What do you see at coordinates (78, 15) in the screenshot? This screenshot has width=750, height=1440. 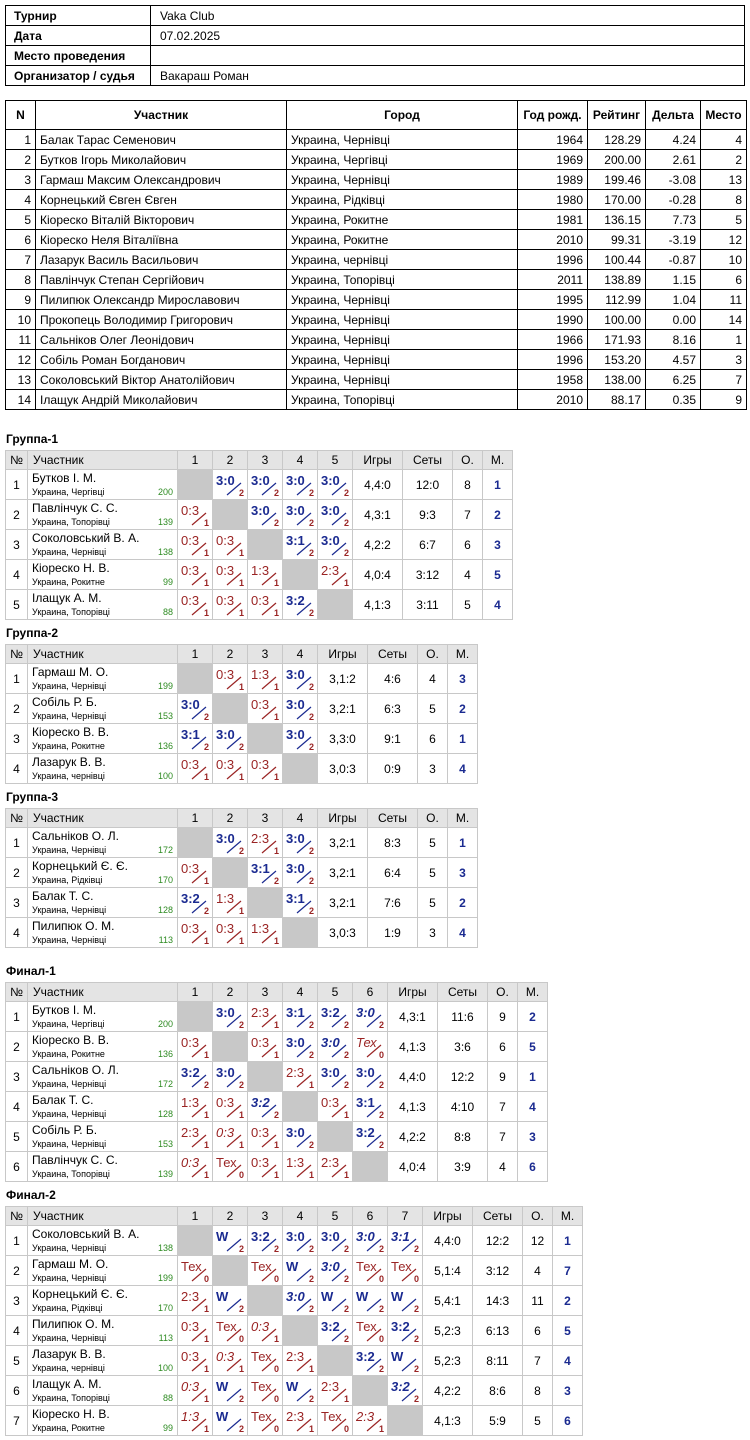 I see `info-label: Турнир` at bounding box center [78, 15].